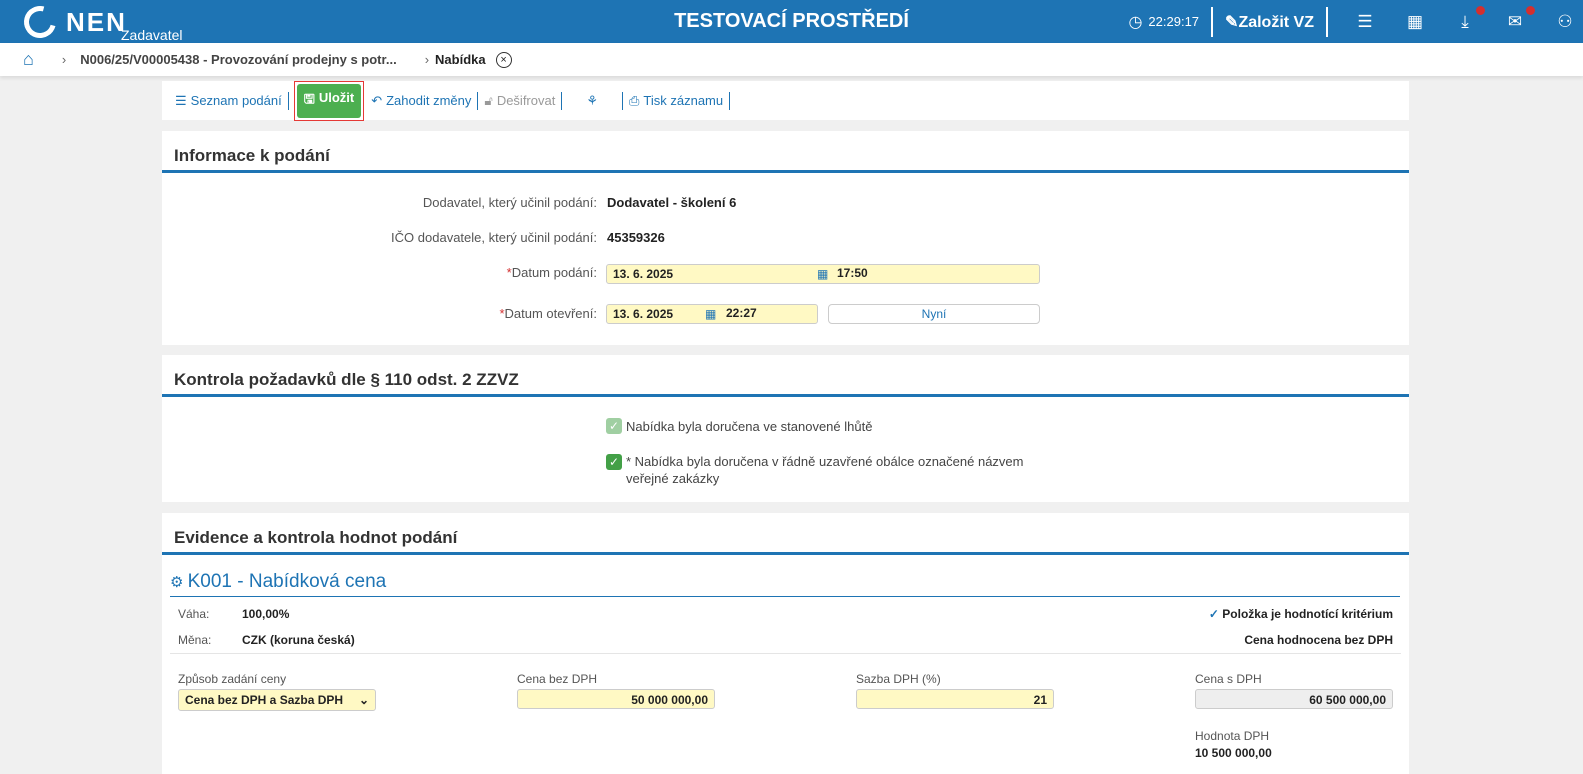 The width and height of the screenshot is (1583, 774). What do you see at coordinates (1233, 753) in the screenshot?
I see `vat-value: 10 500 000,00` at bounding box center [1233, 753].